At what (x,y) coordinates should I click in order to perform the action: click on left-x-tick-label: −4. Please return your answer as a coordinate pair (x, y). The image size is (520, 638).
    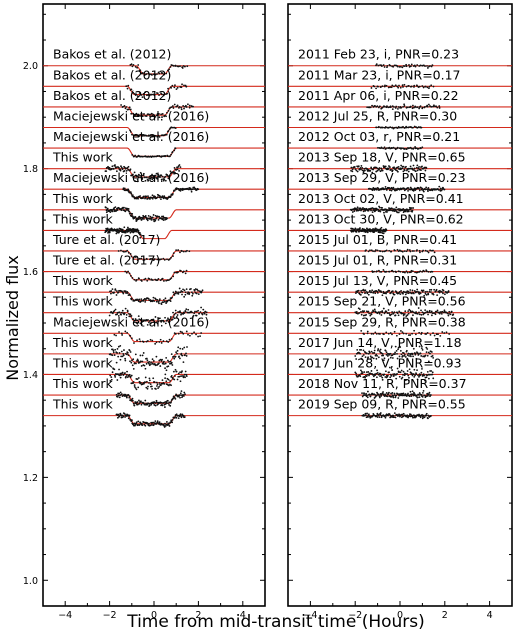
    Looking at the image, I should click on (65, 615).